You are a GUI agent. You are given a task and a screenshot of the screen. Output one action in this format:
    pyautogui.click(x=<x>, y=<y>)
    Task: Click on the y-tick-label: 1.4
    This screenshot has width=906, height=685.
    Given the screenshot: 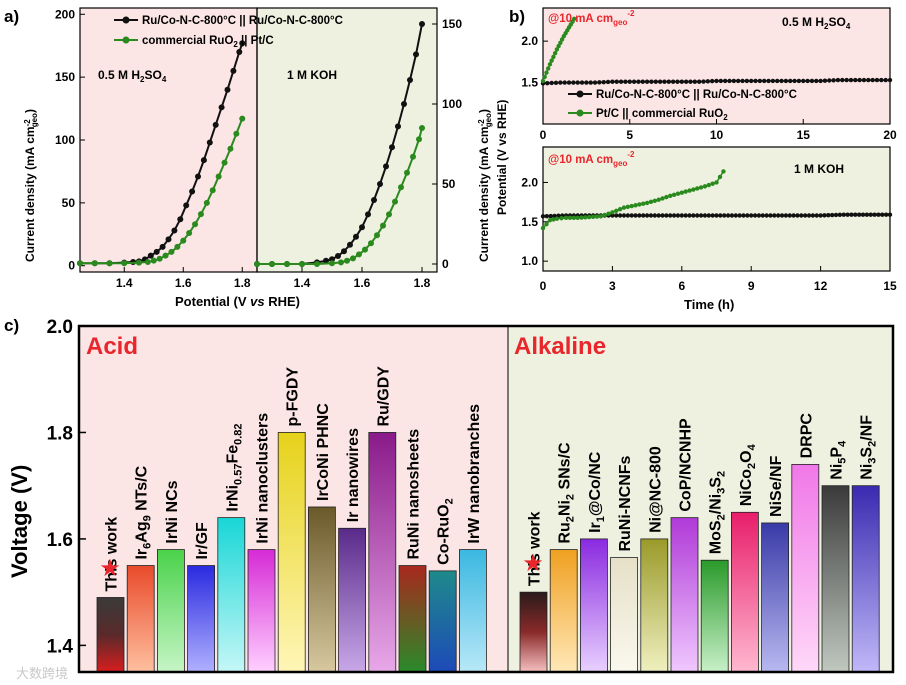 What is the action you would take?
    pyautogui.click(x=60, y=646)
    